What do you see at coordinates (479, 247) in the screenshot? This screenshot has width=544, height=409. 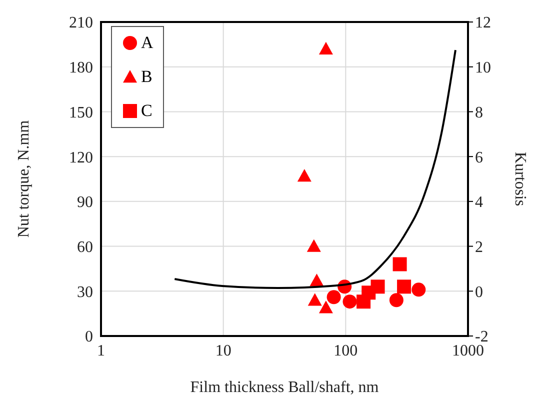 I see `y2-tick-label: 2` at bounding box center [479, 247].